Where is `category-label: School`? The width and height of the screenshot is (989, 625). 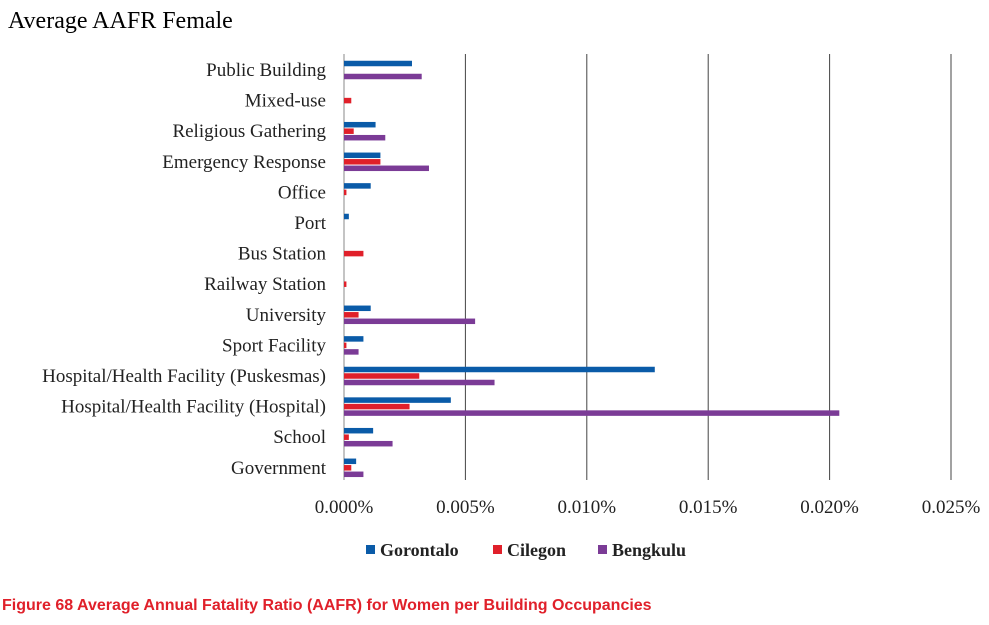 category-label: School is located at coordinates (299, 437).